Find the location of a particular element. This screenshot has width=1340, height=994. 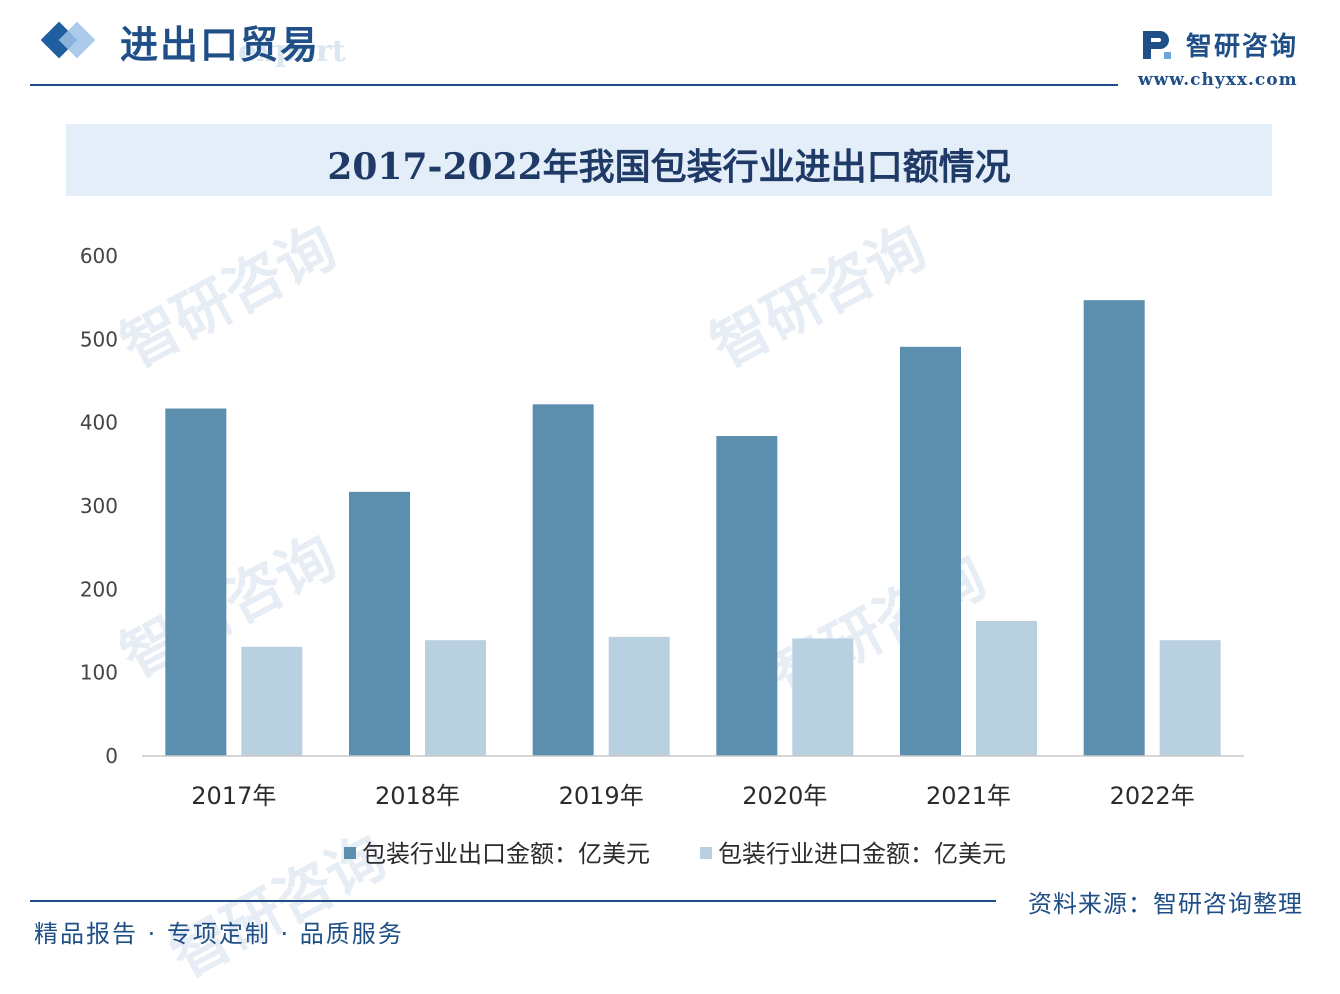

header-divider is located at coordinates (574, 85).